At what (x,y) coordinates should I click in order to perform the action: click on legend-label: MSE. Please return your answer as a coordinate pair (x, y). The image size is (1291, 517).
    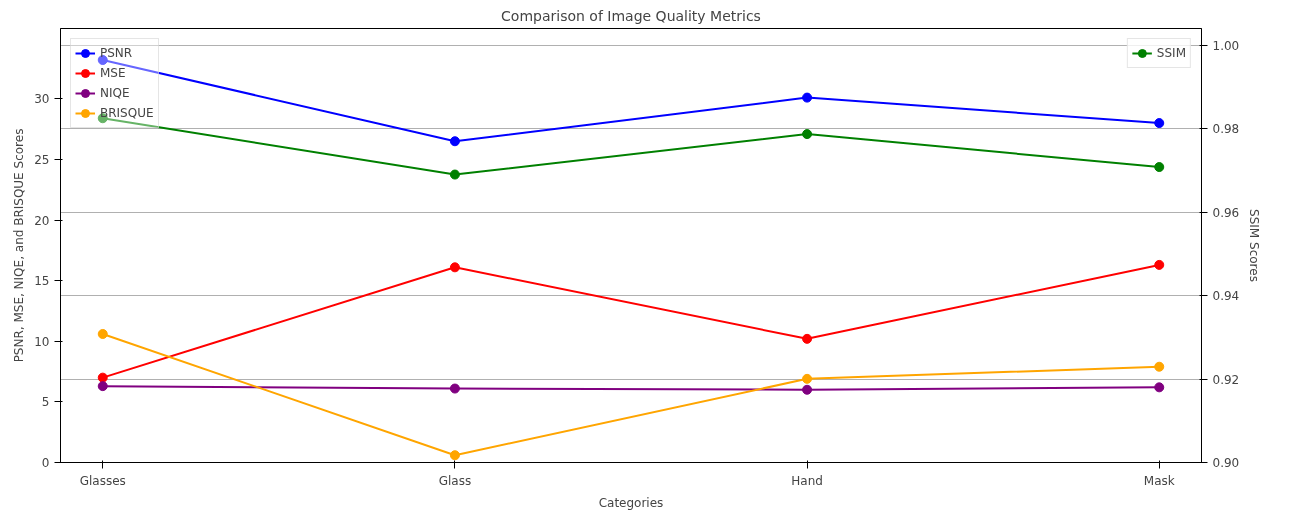
    Looking at the image, I should click on (113, 73).